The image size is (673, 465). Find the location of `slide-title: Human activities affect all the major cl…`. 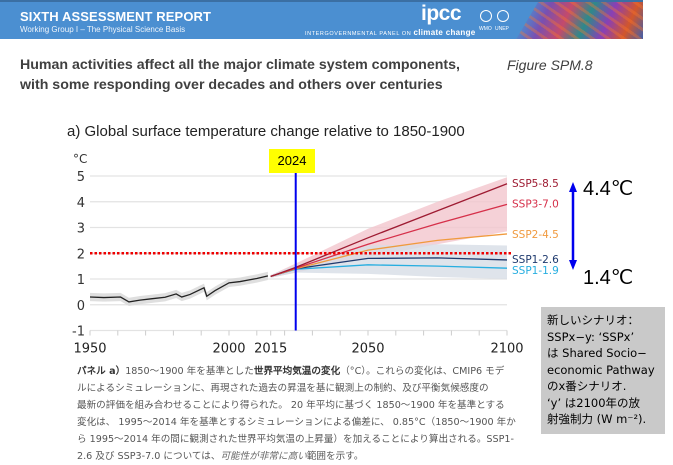

slide-title: Human activities affect all the major cl… is located at coordinates (240, 75).